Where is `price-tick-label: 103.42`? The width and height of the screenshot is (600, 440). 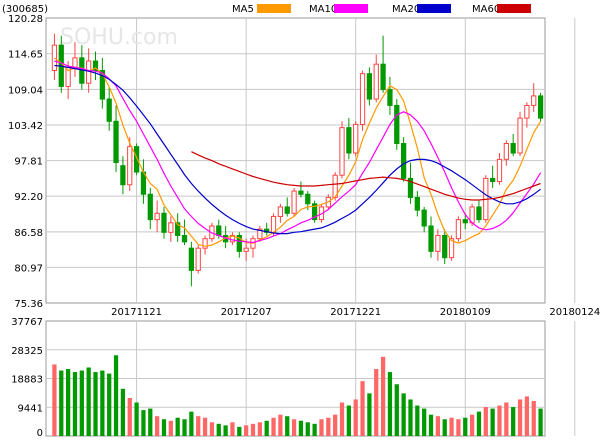 price-tick-label: 103.42 is located at coordinates (25, 126).